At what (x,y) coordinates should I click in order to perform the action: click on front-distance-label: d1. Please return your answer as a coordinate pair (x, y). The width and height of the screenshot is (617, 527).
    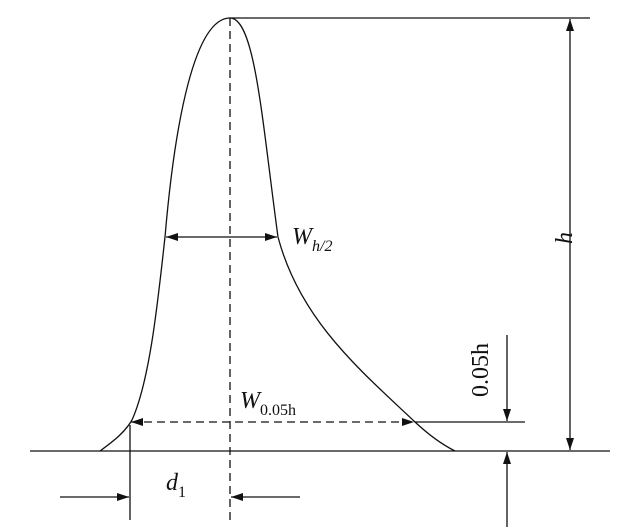
    Looking at the image, I should click on (176, 485).